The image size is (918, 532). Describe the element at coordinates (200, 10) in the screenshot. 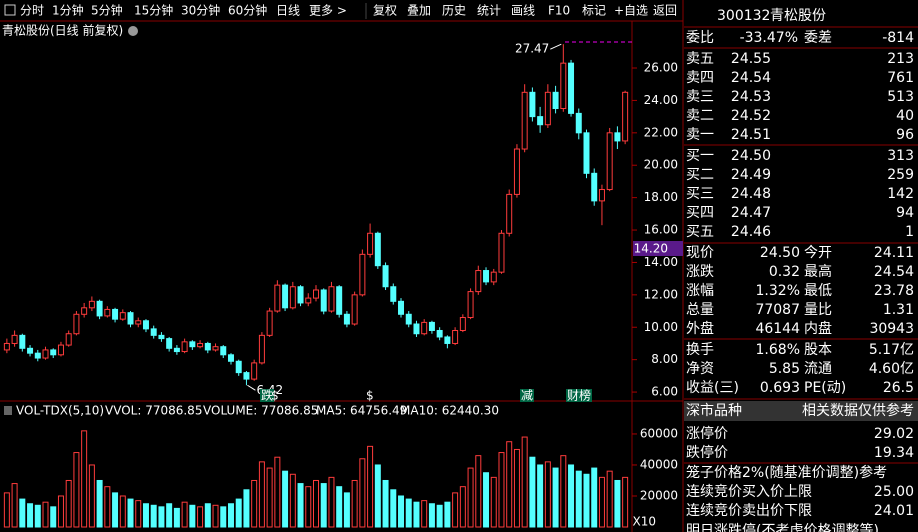

I see `period-tab: 30分钟` at that location.